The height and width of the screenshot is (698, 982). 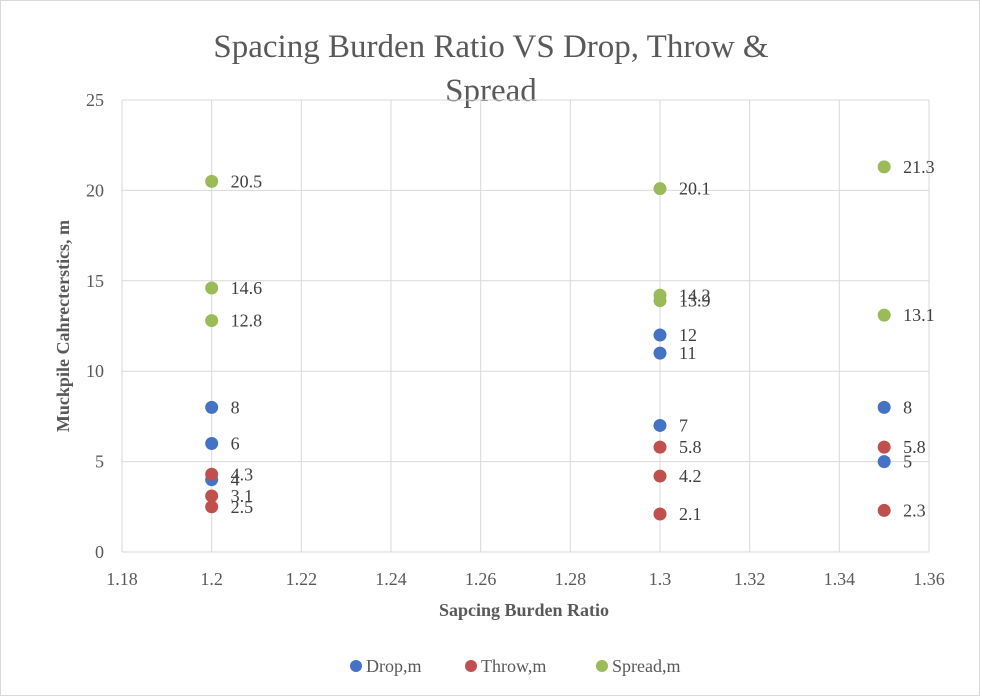 I want to click on throw-m-data-label: 4.3, so click(x=242, y=474).